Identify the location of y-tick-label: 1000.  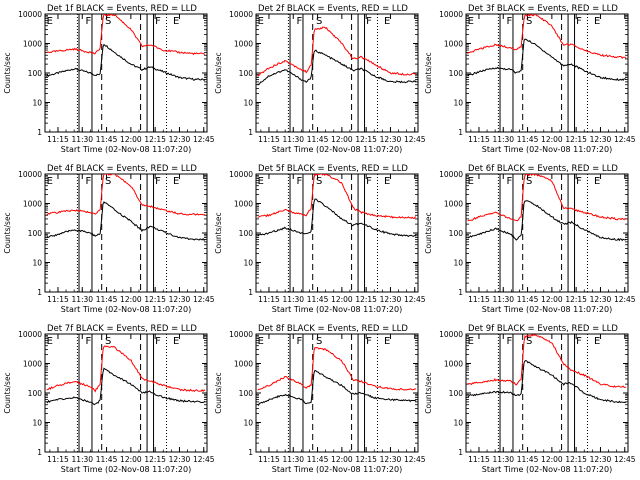
(243, 44).